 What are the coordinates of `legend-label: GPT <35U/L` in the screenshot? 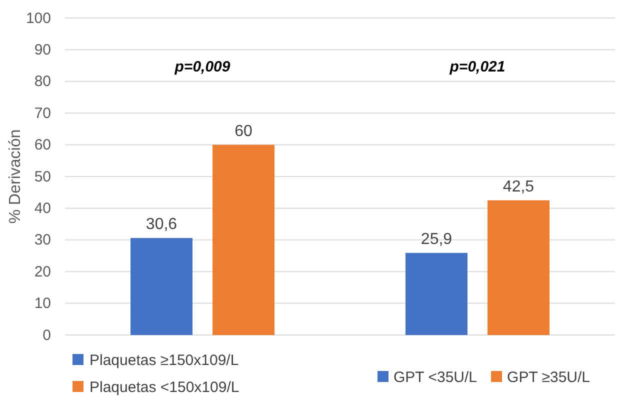 It's located at (436, 377).